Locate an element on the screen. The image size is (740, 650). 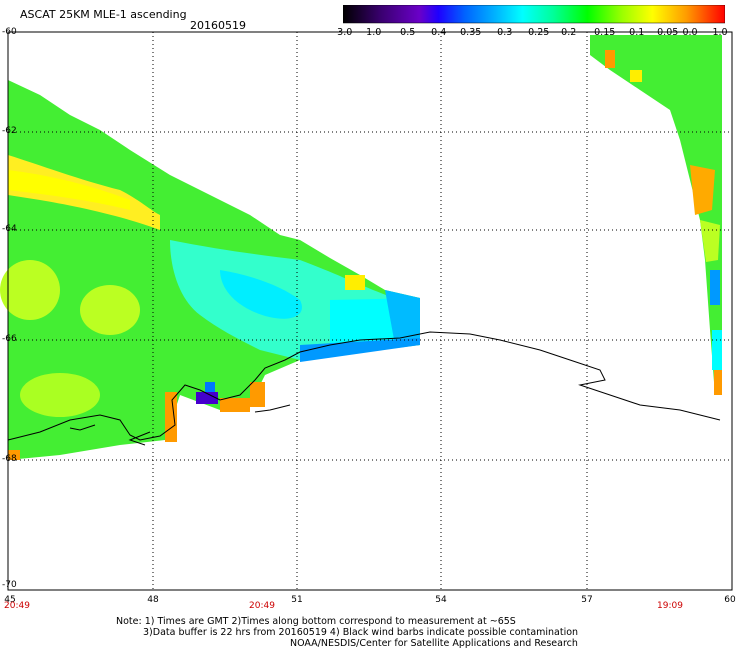
x-tick-label: 54 is located at coordinates (441, 600).